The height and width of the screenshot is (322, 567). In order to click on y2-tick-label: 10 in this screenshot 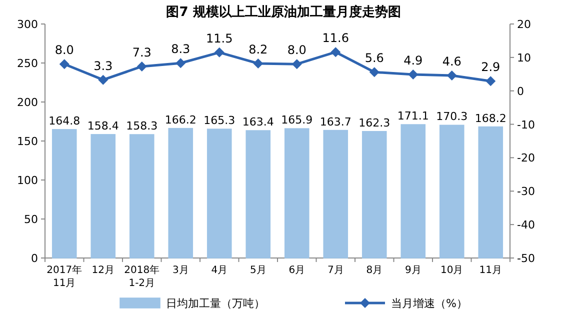, I will do `click(524, 57)`.